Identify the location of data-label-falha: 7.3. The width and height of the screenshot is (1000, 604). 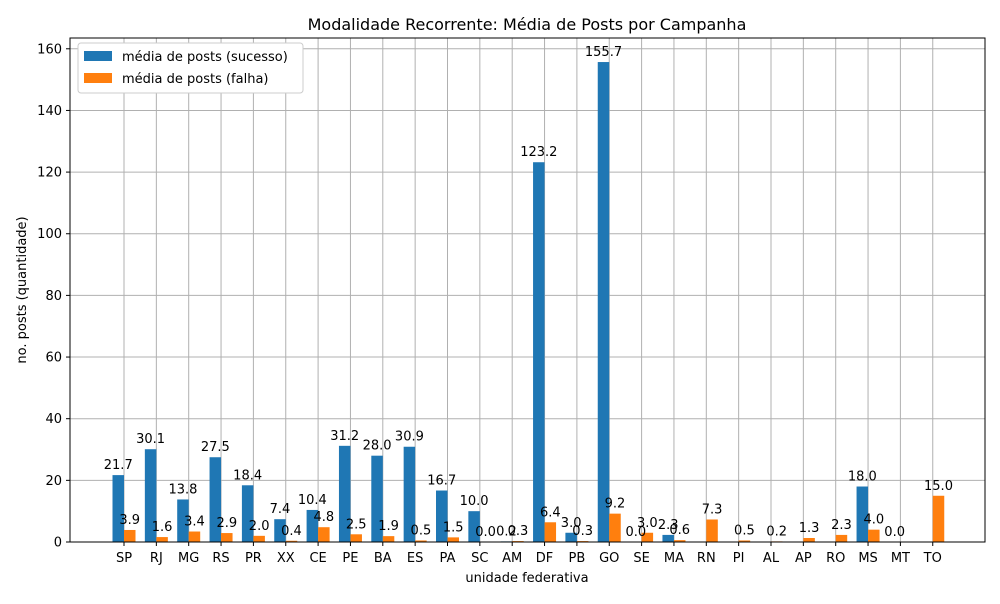
(712, 509).